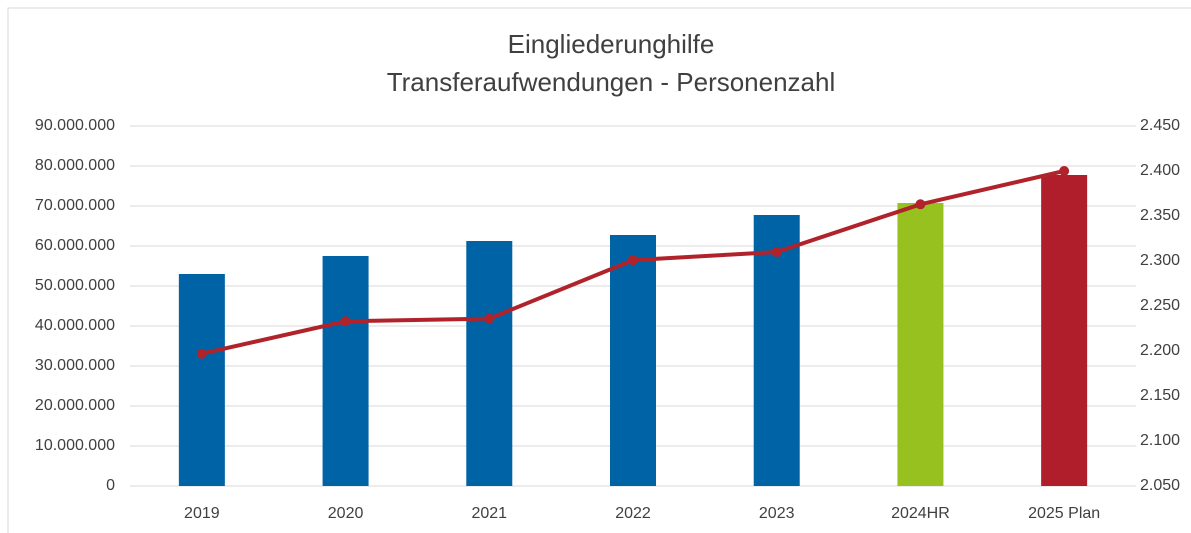 The image size is (1191, 533). Describe the element at coordinates (489, 513) in the screenshot. I see `x-tick-label: 2021` at that location.